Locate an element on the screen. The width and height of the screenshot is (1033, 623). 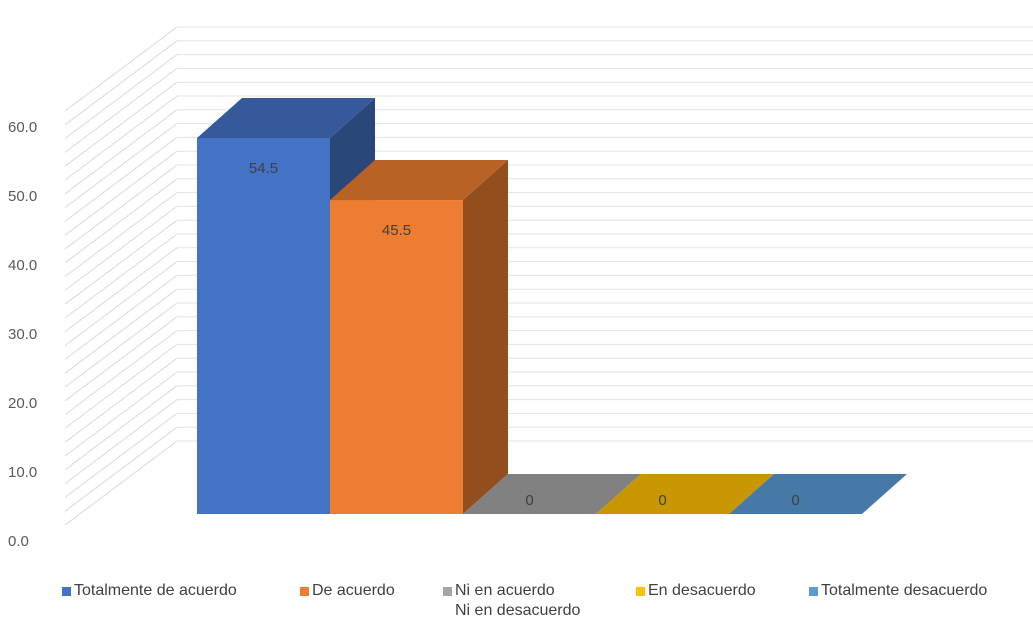
y-tick-label: 30.0 is located at coordinates (22, 334).